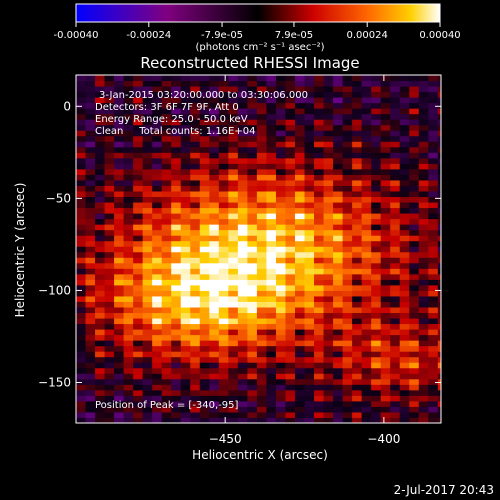 This screenshot has height=500, width=500. What do you see at coordinates (444, 490) in the screenshot?
I see `footer-timestamp: 2-Jul-2017 20:43` at bounding box center [444, 490].